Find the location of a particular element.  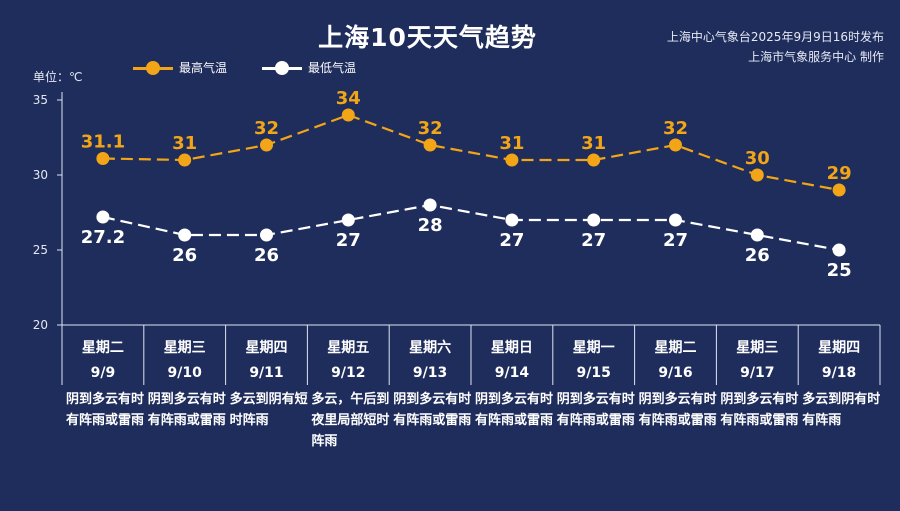

day-header: 星期五 9/12 is located at coordinates (348, 354).